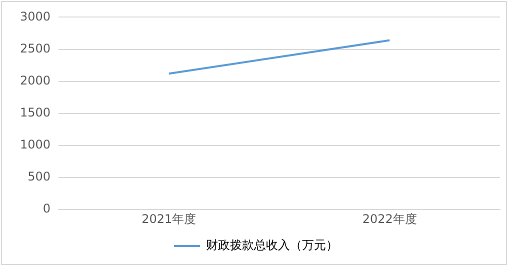 The width and height of the screenshot is (508, 266). What do you see at coordinates (35, 145) in the screenshot?
I see `y-tick-label: 1000` at bounding box center [35, 145].